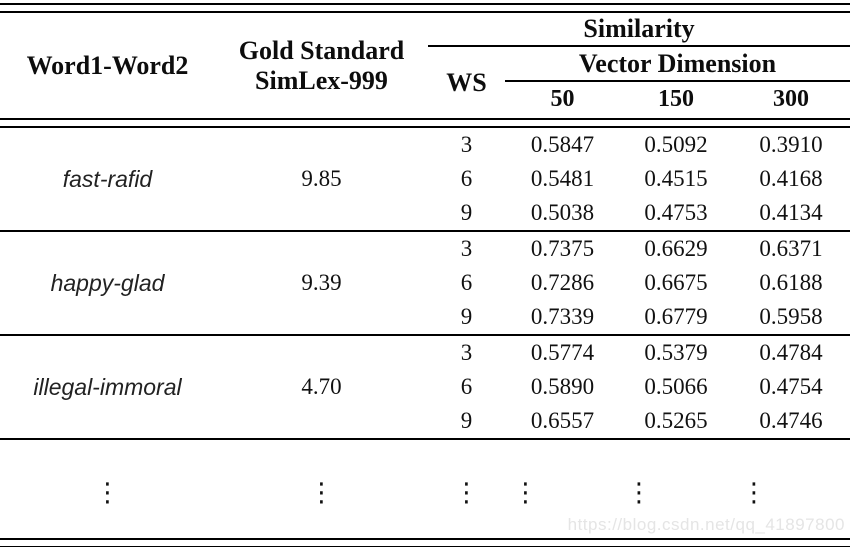 The image size is (850, 547). I want to click on sim-300-cell: 0.4754, so click(791, 386).